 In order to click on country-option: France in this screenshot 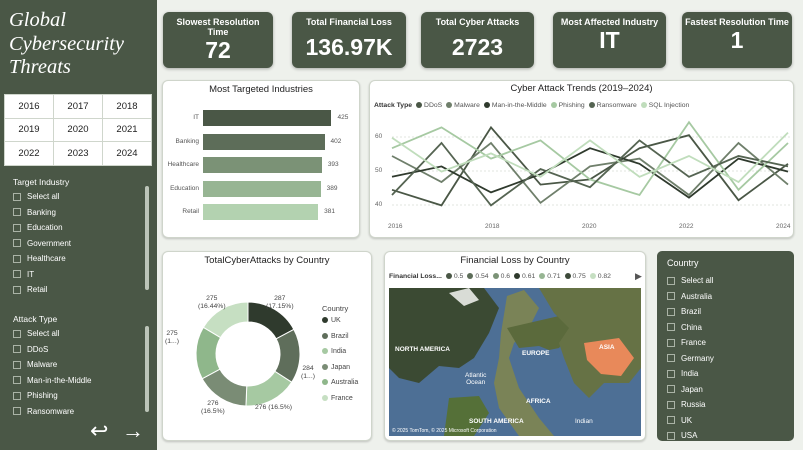, I will do `click(725, 343)`.